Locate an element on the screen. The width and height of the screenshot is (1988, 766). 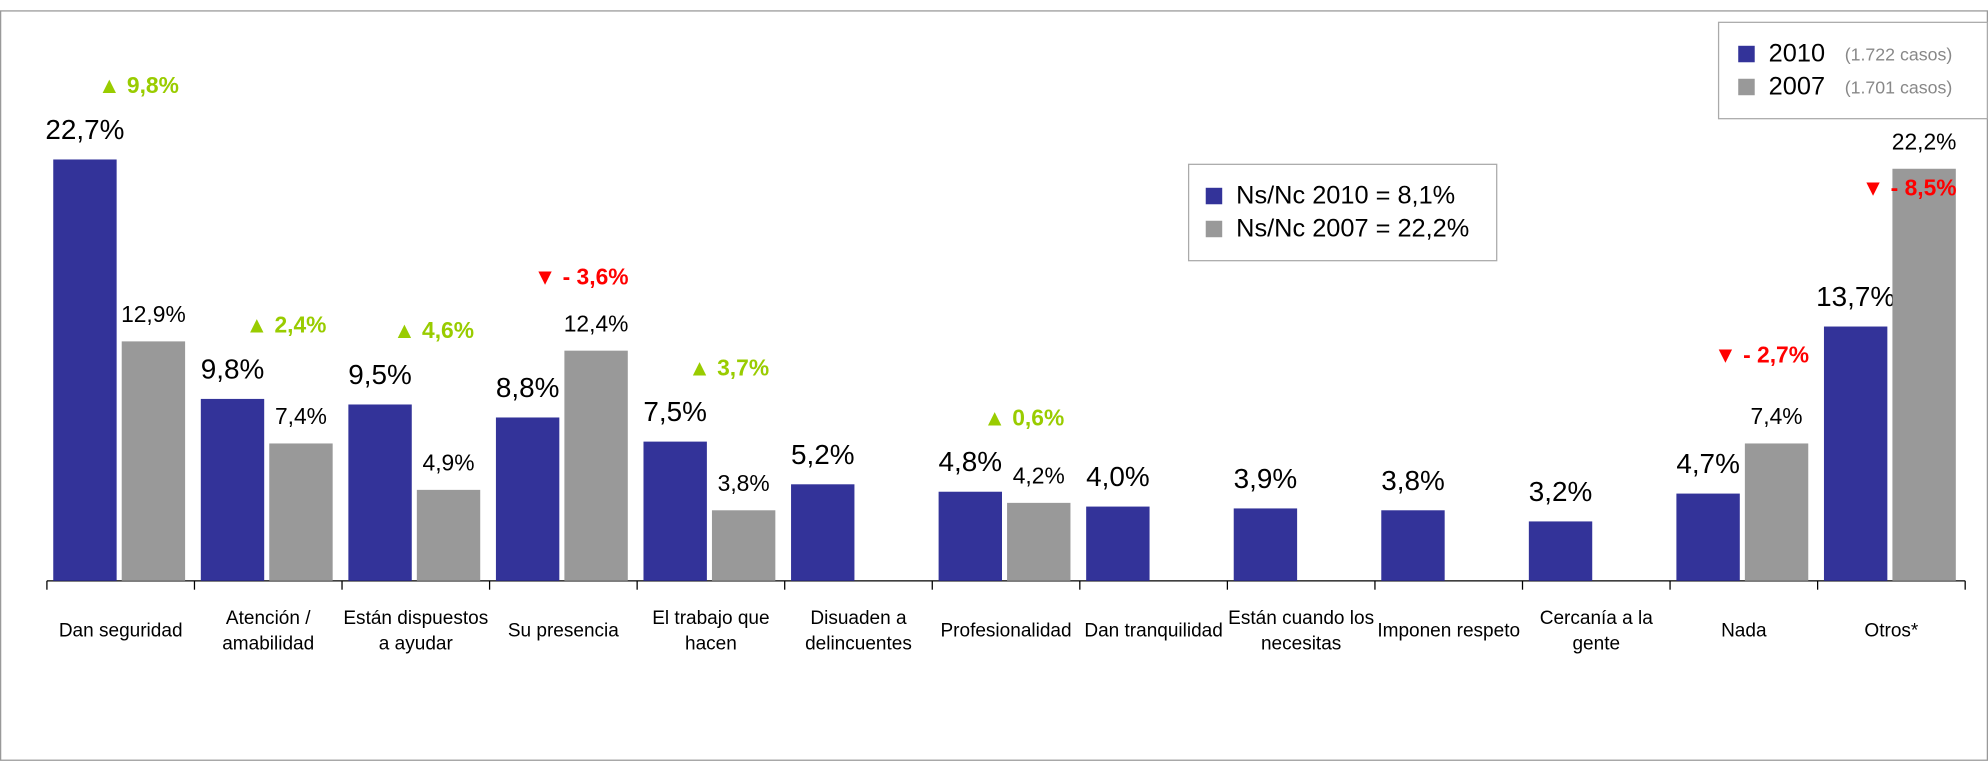
value-label: 13,7% is located at coordinates (1855, 296).